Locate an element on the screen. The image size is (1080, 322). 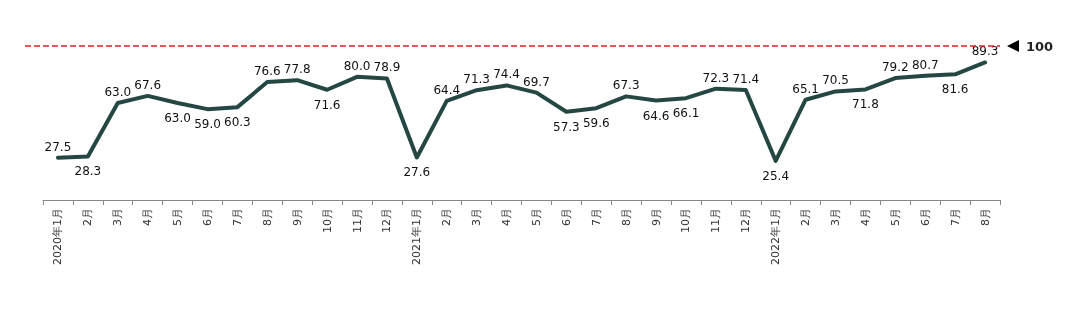
data-label: 66.1 is located at coordinates (686, 113).